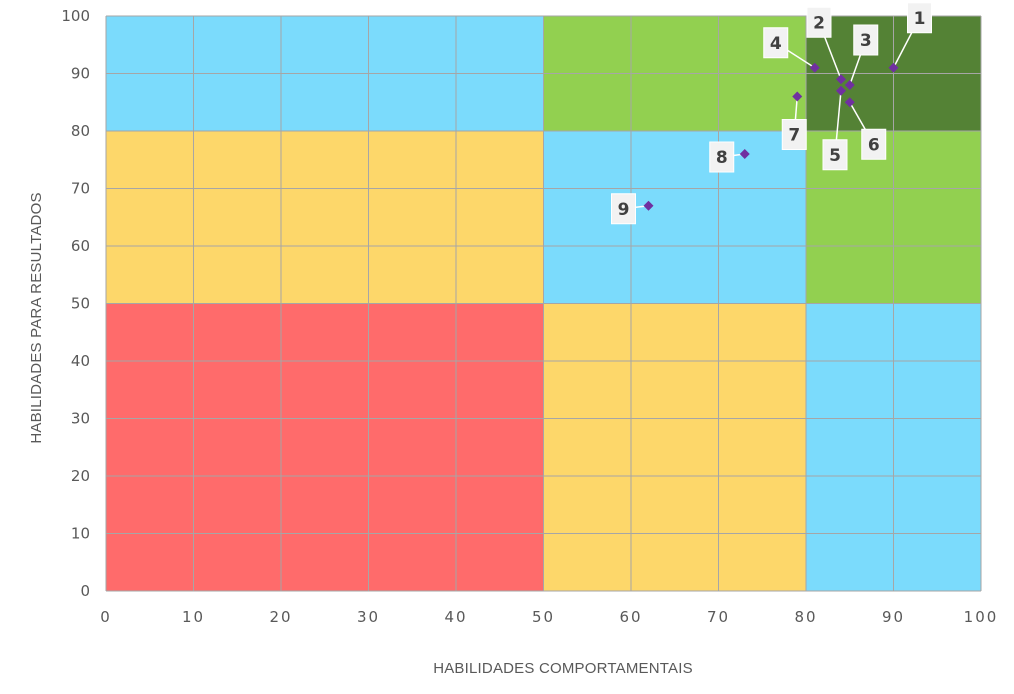 Image resolution: width=1014 pixels, height=694 pixels. Describe the element at coordinates (543, 617) in the screenshot. I see `x-tick-label: 50` at that location.